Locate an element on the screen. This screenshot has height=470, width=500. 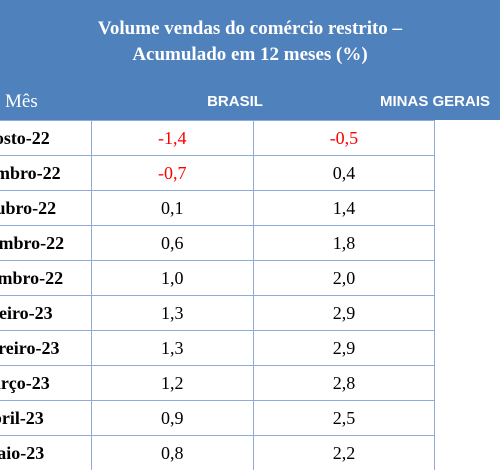
table-header: Mês BRASIL MINAS GERAIS is located at coordinates (250, 101).